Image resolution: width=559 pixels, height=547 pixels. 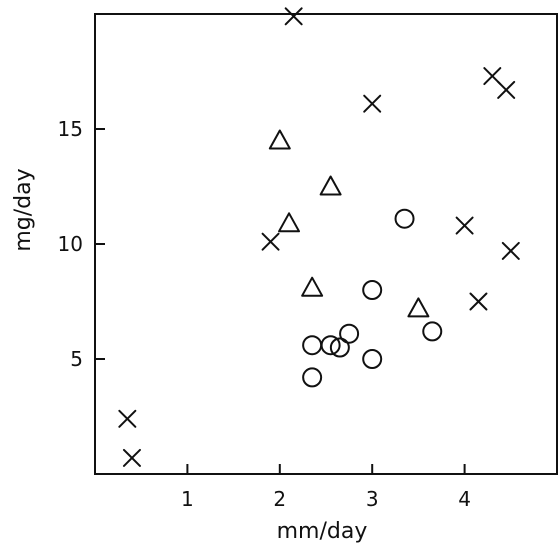 I want to click on x-tick-label: 1, so click(x=187, y=499).